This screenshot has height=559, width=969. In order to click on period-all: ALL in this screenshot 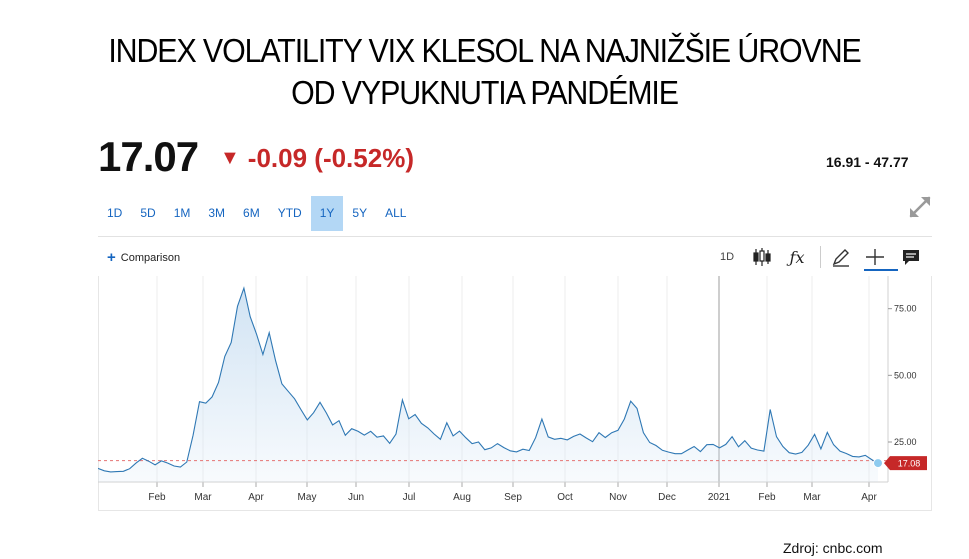, I will do `click(396, 213)`.